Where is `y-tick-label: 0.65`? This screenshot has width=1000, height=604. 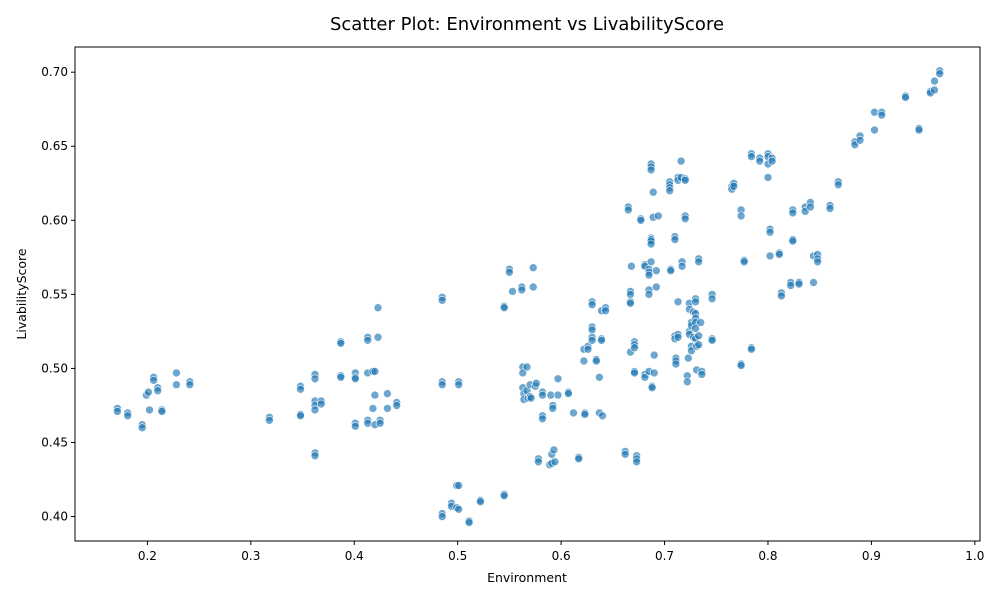 y-tick-label: 0.65 is located at coordinates (54, 146).